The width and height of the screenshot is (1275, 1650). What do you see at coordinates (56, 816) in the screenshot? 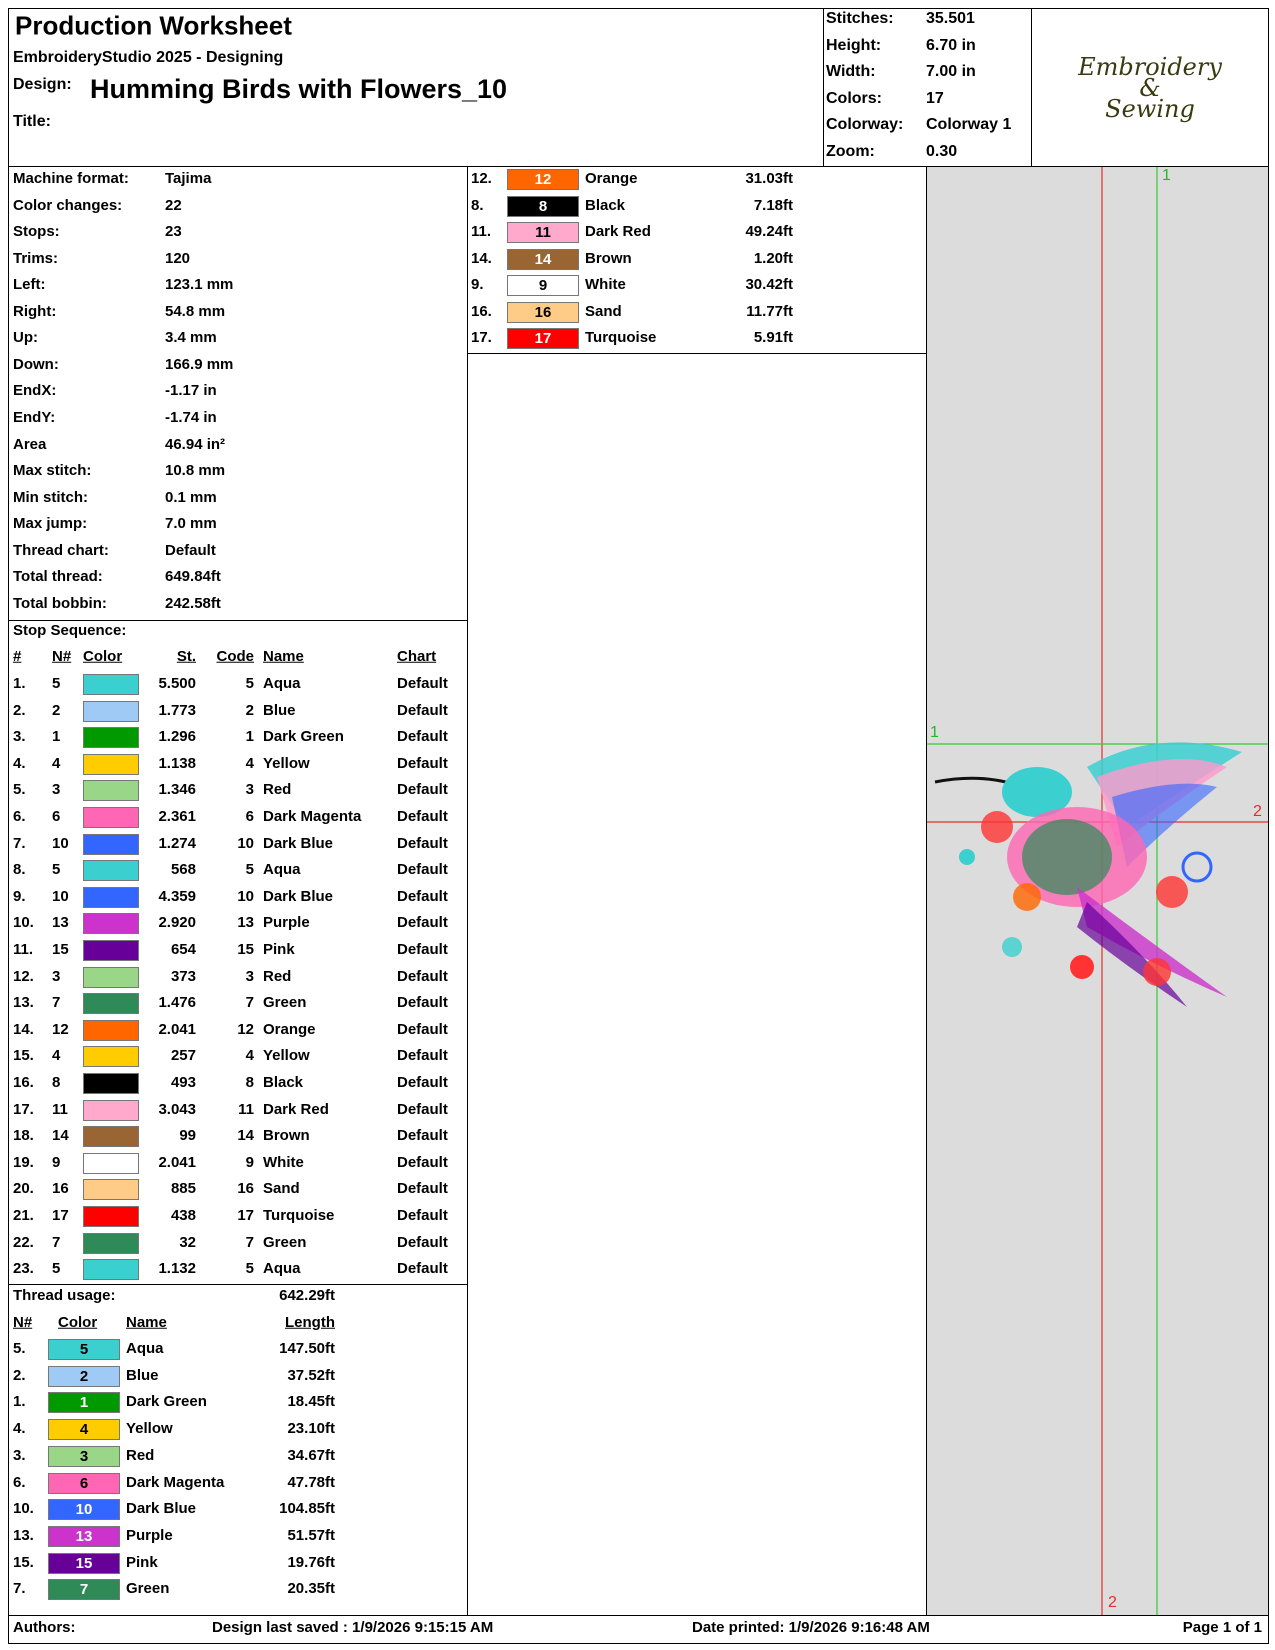
I see `needle-number: 6` at bounding box center [56, 816].